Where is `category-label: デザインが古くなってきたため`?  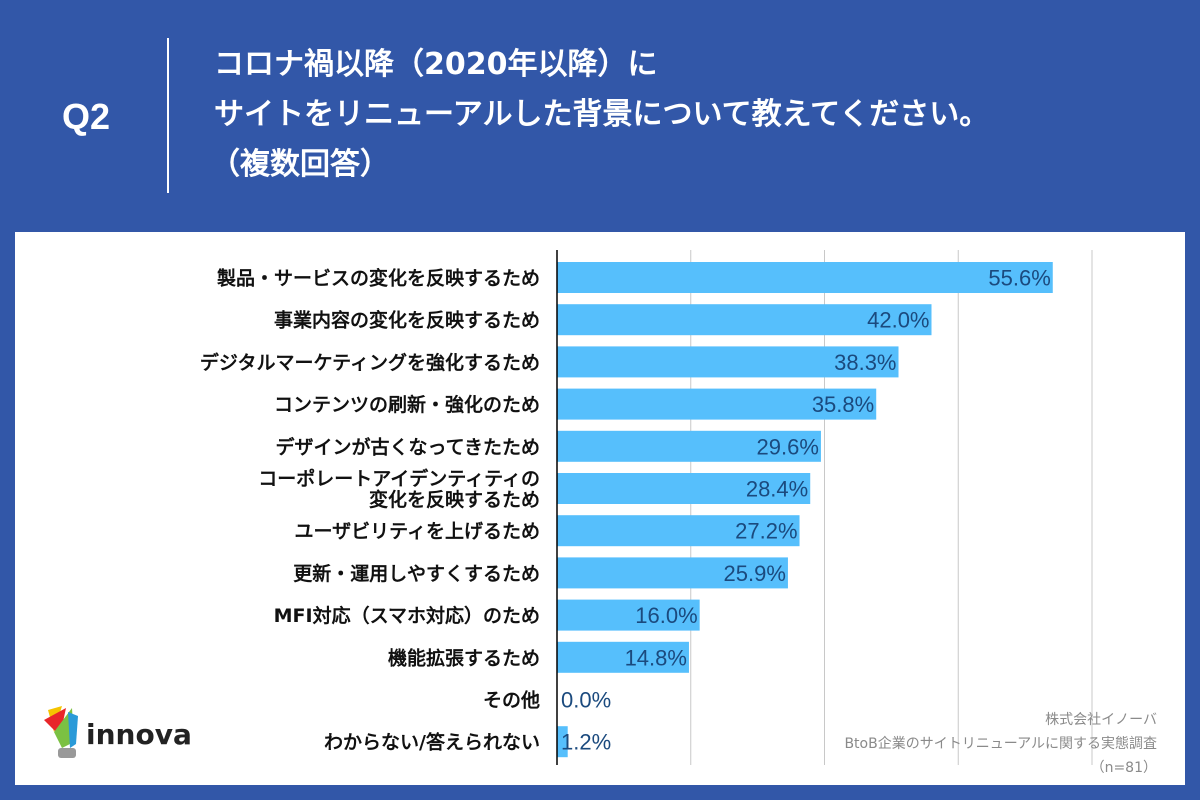 category-label: デザインが古くなってきたため is located at coordinates (408, 446).